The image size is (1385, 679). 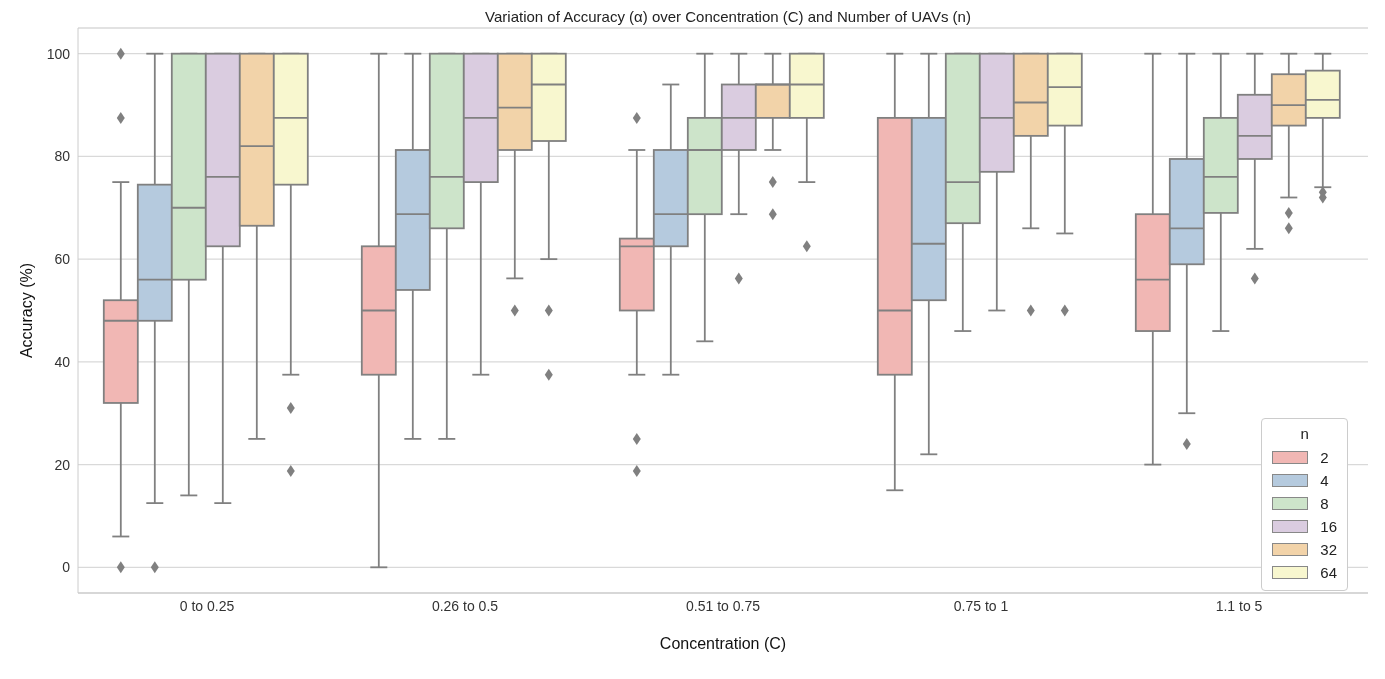 I want to click on y-tick-label: 80, so click(x=62, y=156).